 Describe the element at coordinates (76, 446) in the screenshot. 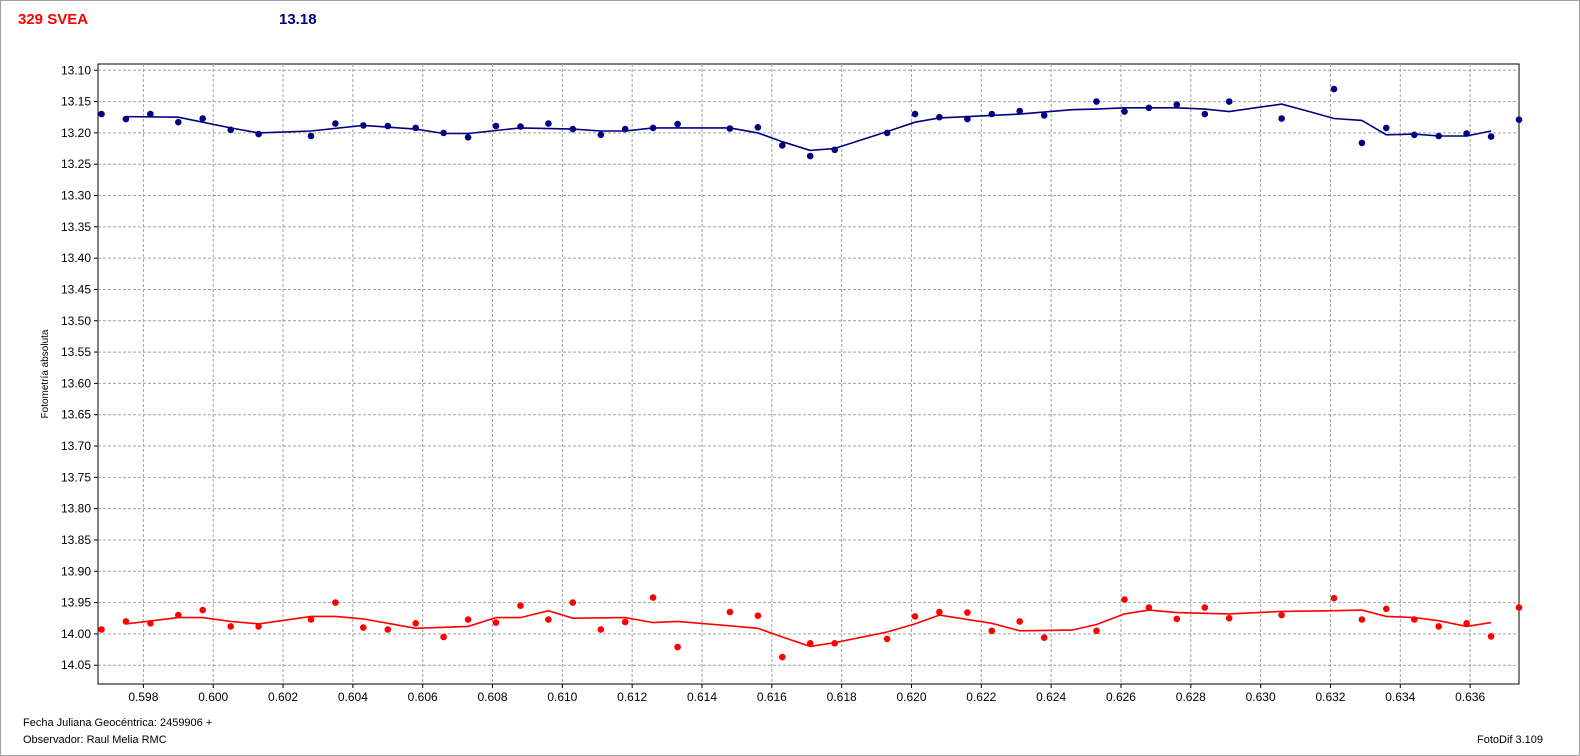

I see `y-tick-label: 13.70` at that location.